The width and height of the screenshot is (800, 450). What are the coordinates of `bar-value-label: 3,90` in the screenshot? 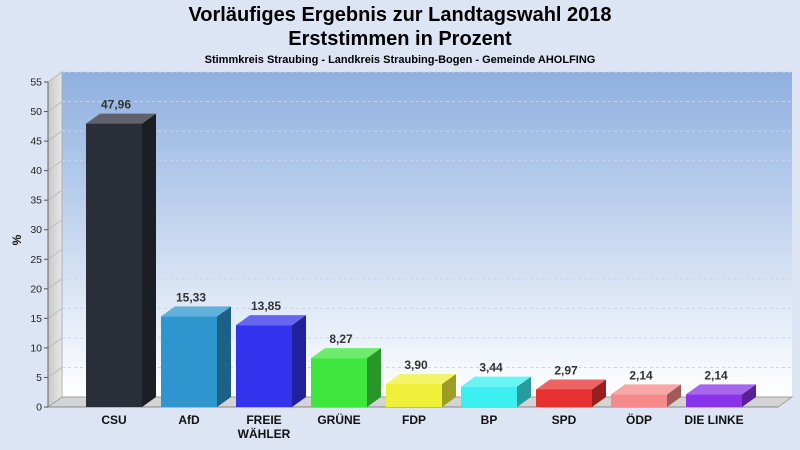 It's located at (416, 365).